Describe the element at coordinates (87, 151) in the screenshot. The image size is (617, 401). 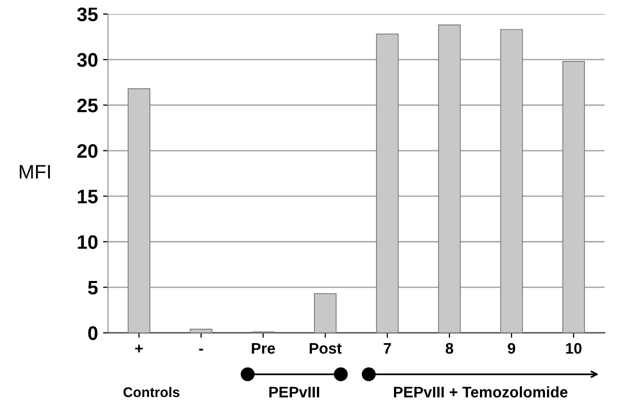
I see `y-tick-label: 20` at that location.